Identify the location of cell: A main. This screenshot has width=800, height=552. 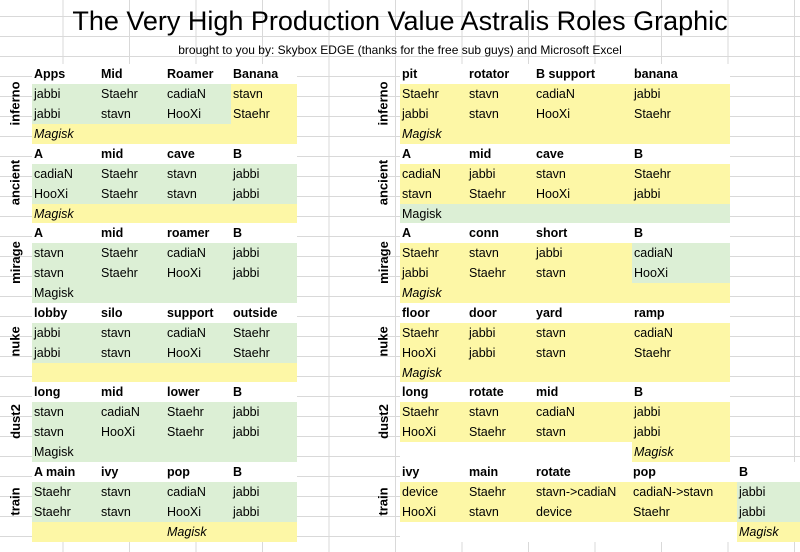
(65, 472).